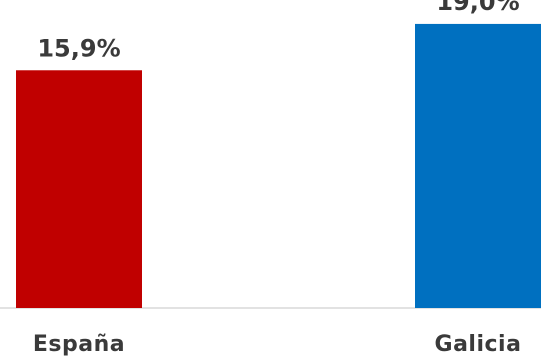 The width and height of the screenshot is (541, 358). What do you see at coordinates (478, 344) in the screenshot?
I see `category-label-galicia: Galicia` at bounding box center [478, 344].